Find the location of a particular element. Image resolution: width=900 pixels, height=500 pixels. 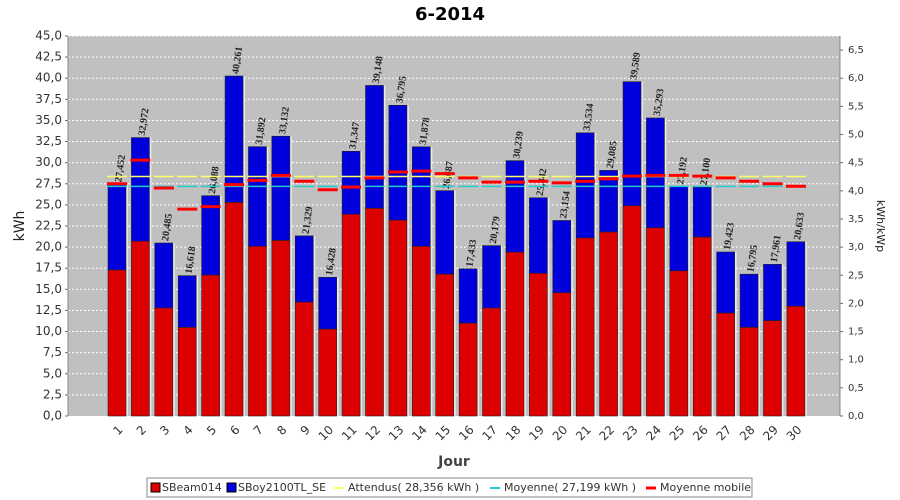

total-label: 27,100 is located at coordinates (706, 171).